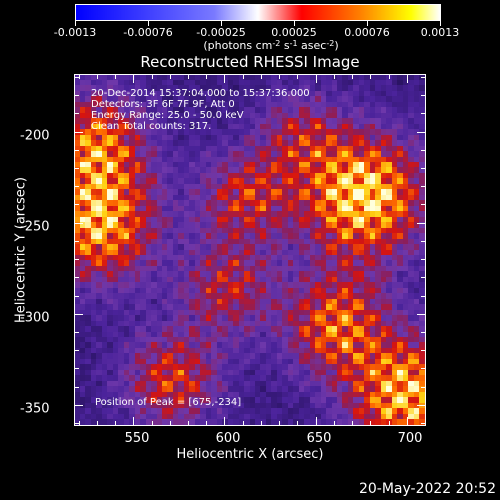  What do you see at coordinates (294, 32) in the screenshot?
I see `colorbar-tick-label: 0.00025` at bounding box center [294, 32].